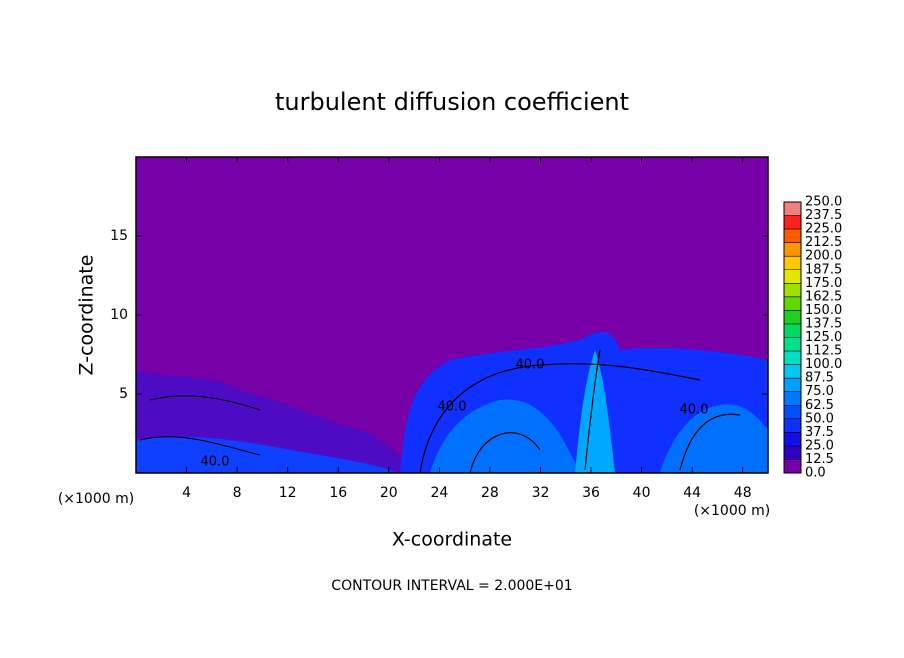 The image size is (904, 658). What do you see at coordinates (451, 586) in the screenshot?
I see `footnote: CONTOUR INTERVAL = 2.000E+01` at bounding box center [451, 586].